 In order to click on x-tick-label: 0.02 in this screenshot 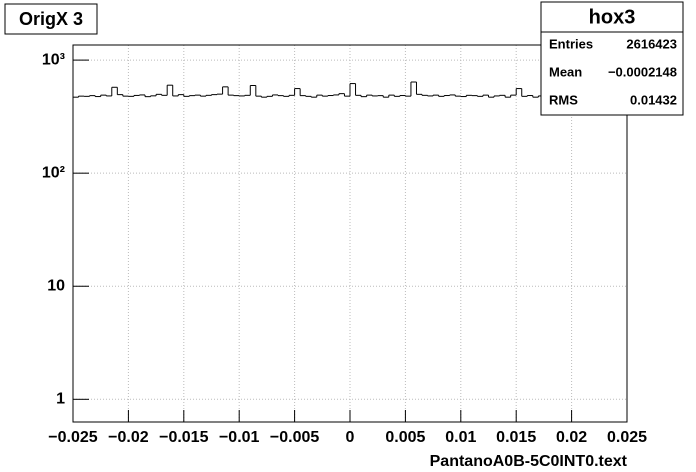, I will do `click(571, 437)`.